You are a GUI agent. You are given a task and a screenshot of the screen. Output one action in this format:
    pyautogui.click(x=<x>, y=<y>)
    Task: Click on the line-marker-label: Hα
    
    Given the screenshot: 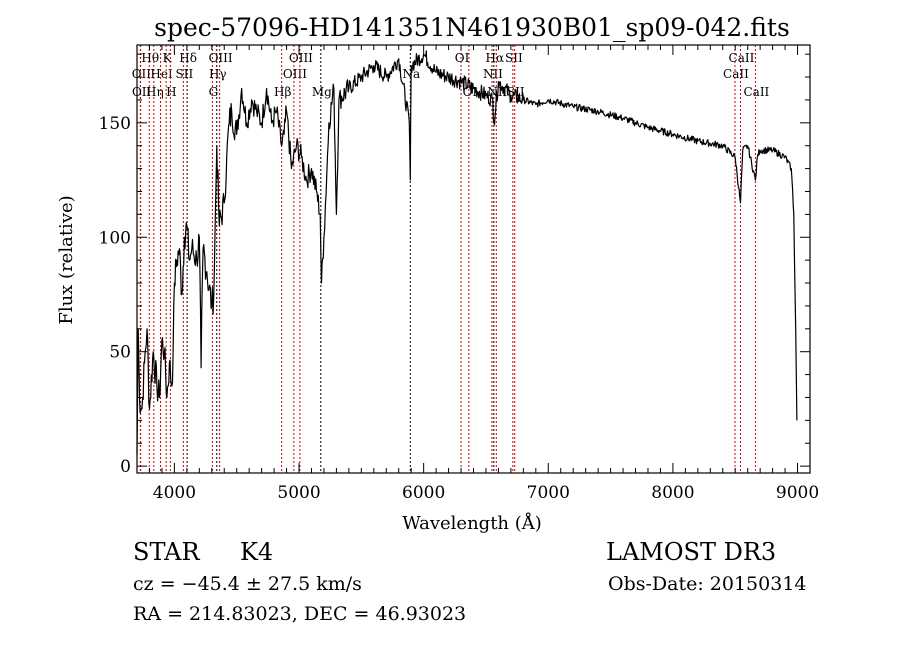 What is the action you would take?
    pyautogui.click(x=495, y=58)
    